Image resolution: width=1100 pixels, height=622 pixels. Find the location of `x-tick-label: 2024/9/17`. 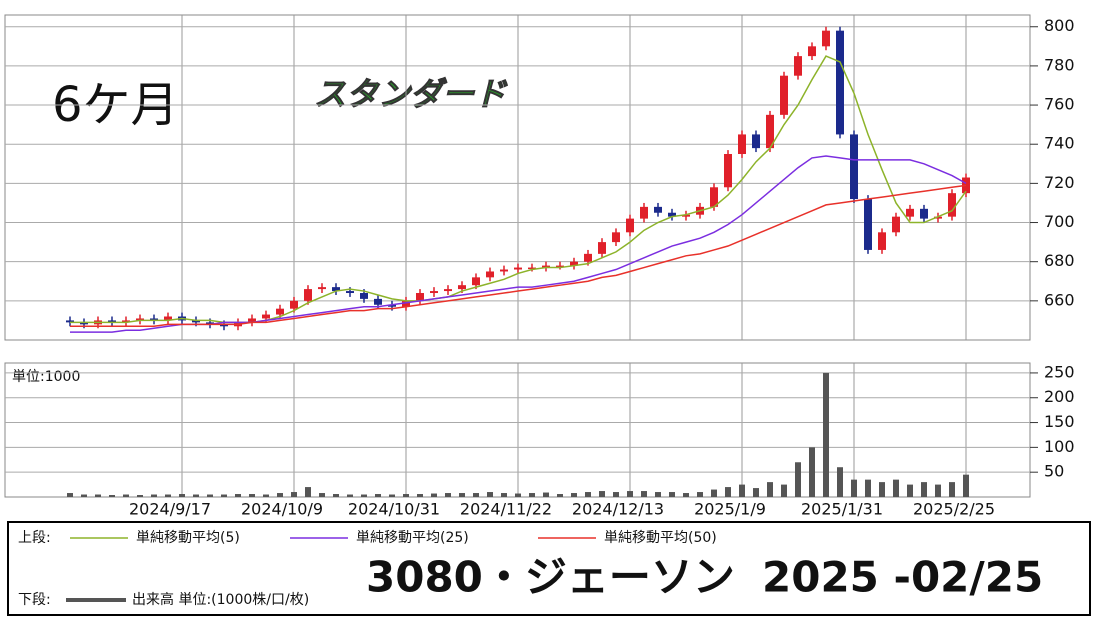

x-tick-label: 2024/9/17 is located at coordinates (170, 509).